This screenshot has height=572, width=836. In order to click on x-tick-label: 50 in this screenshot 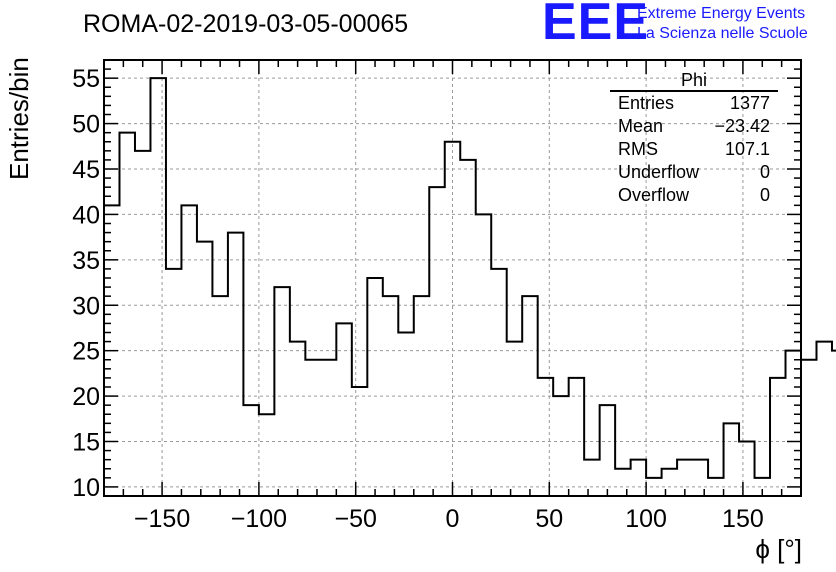, I will do `click(549, 519)`.